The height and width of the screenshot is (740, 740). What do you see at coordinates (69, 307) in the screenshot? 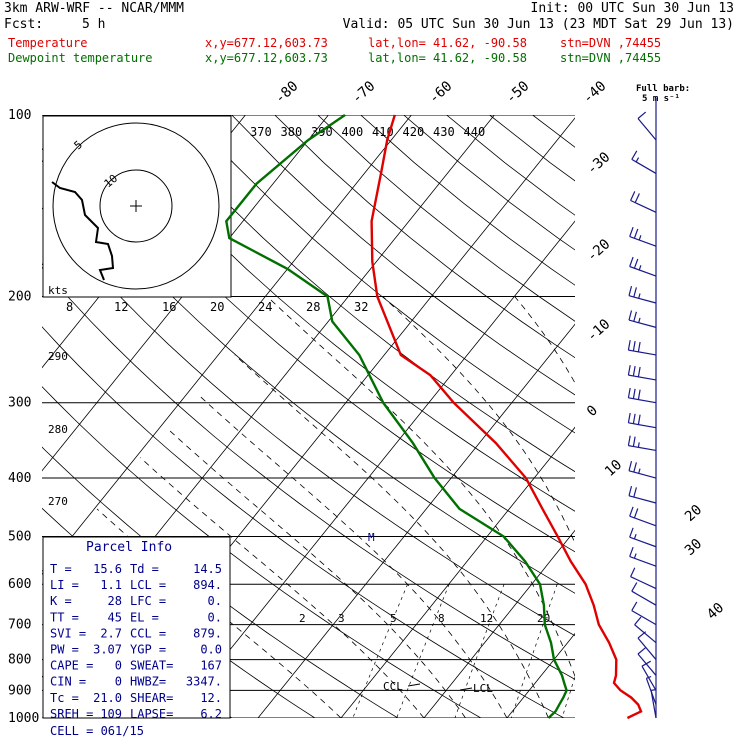
I see `kts-tick-label: 8` at bounding box center [69, 307].